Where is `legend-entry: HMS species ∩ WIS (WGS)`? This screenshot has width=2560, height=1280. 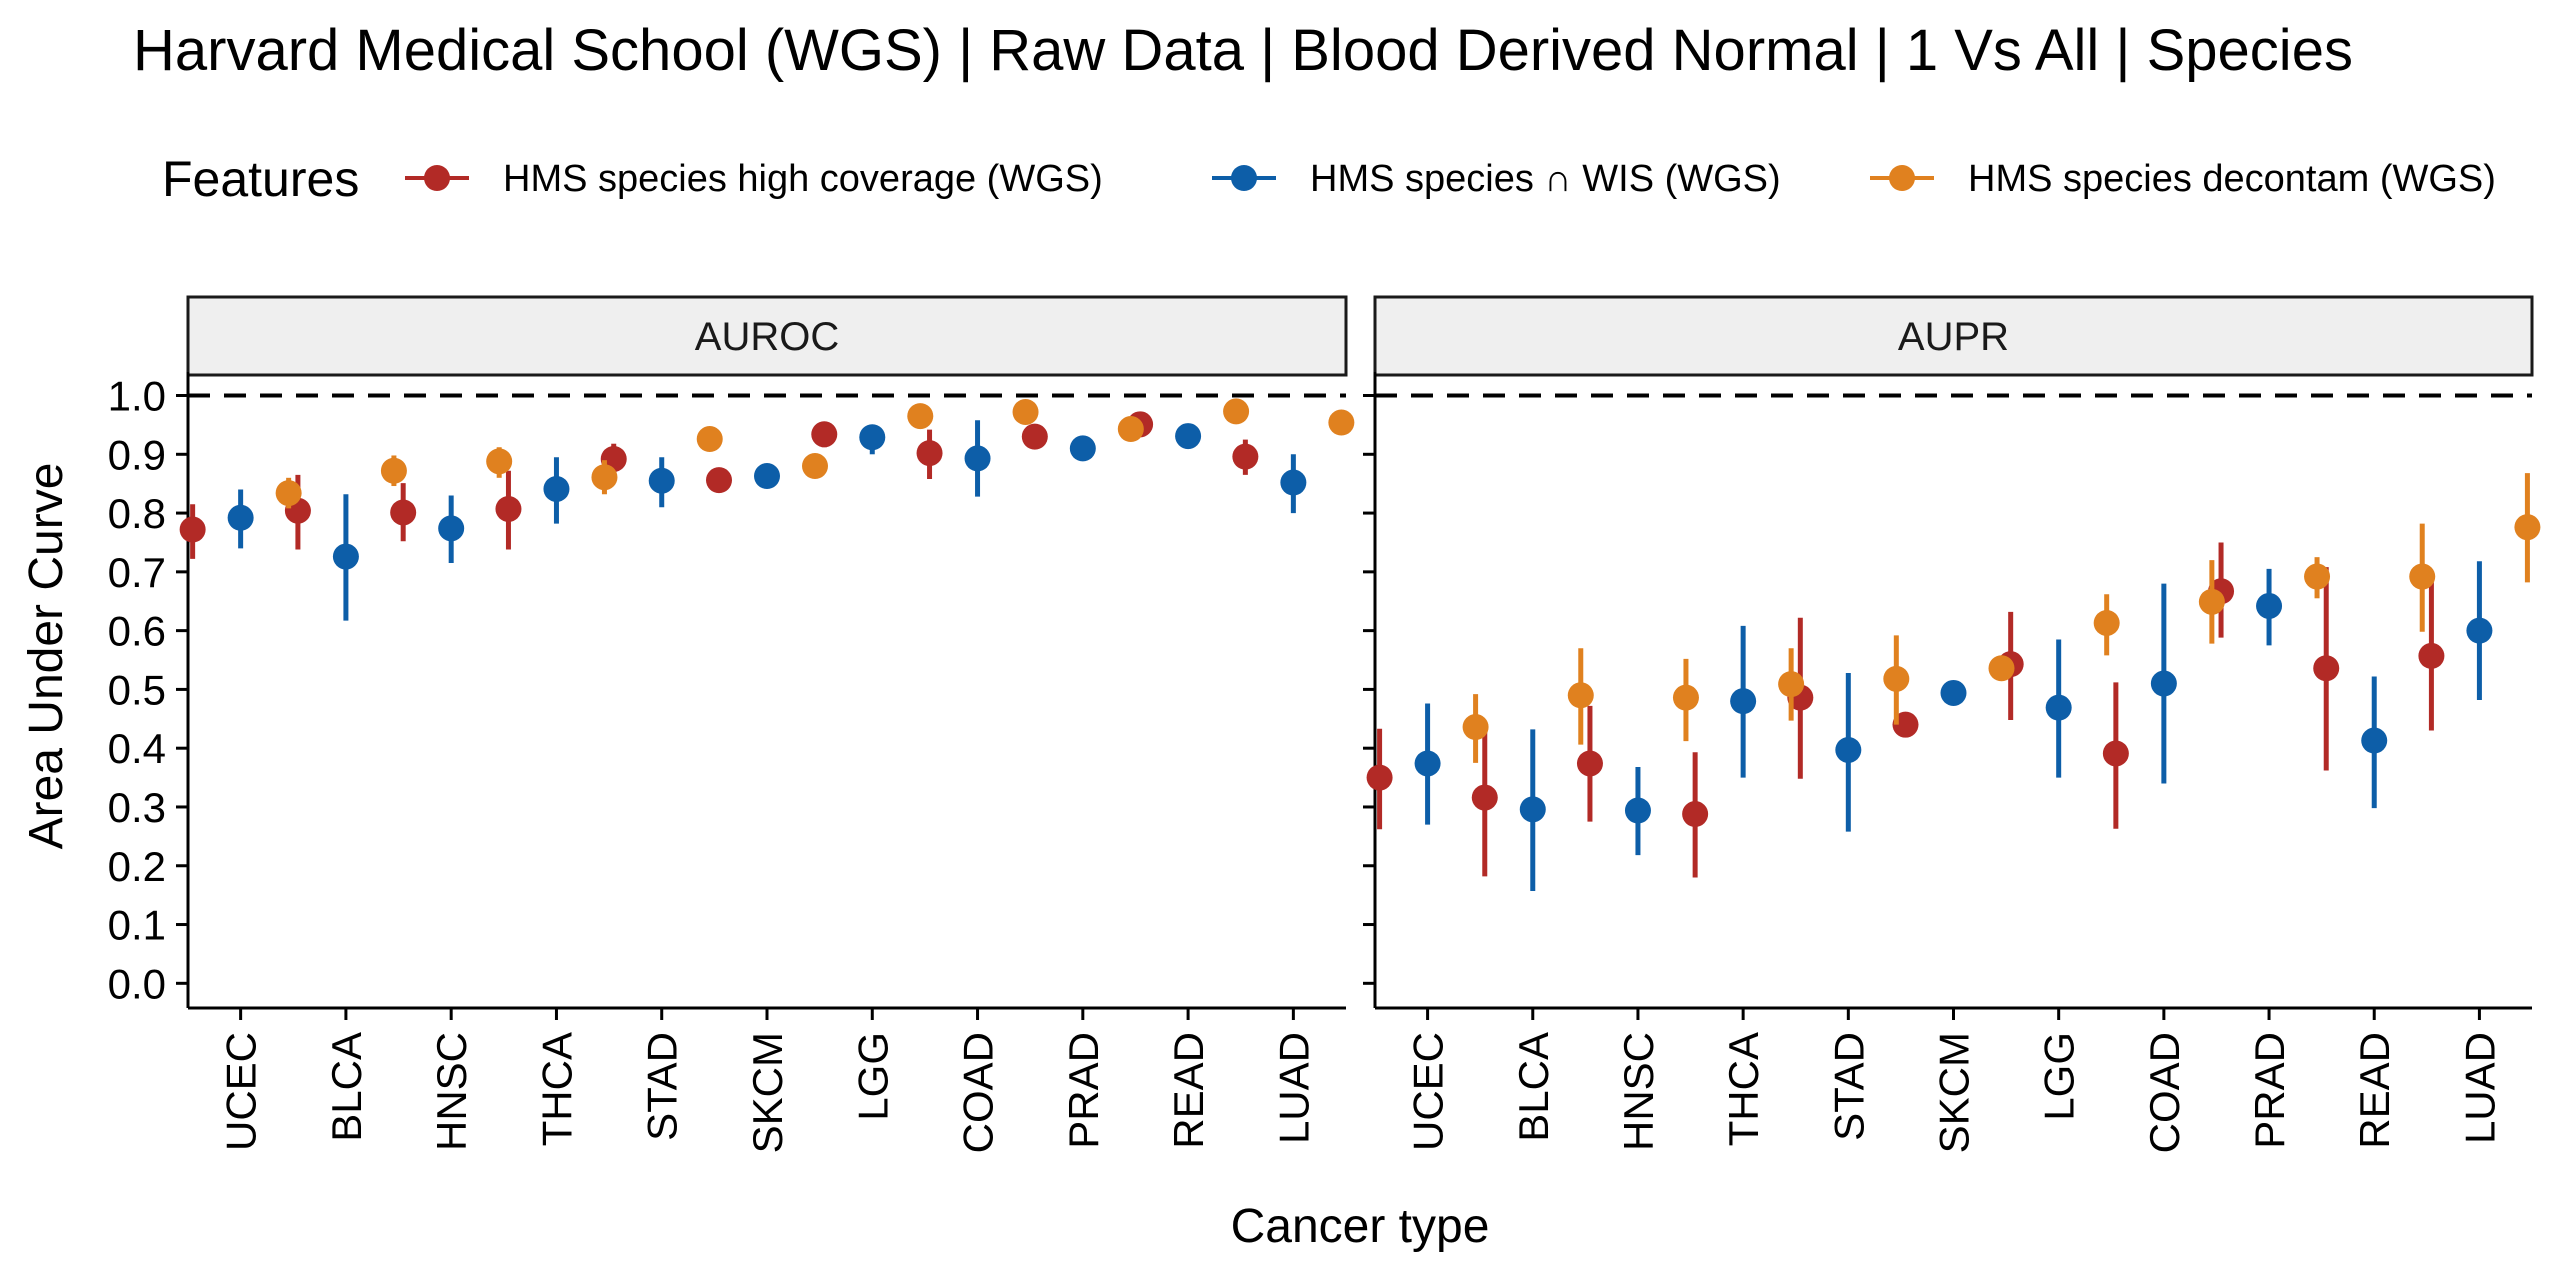
legend-entry: HMS species ∩ WIS (WGS) is located at coordinates (1496, 179).